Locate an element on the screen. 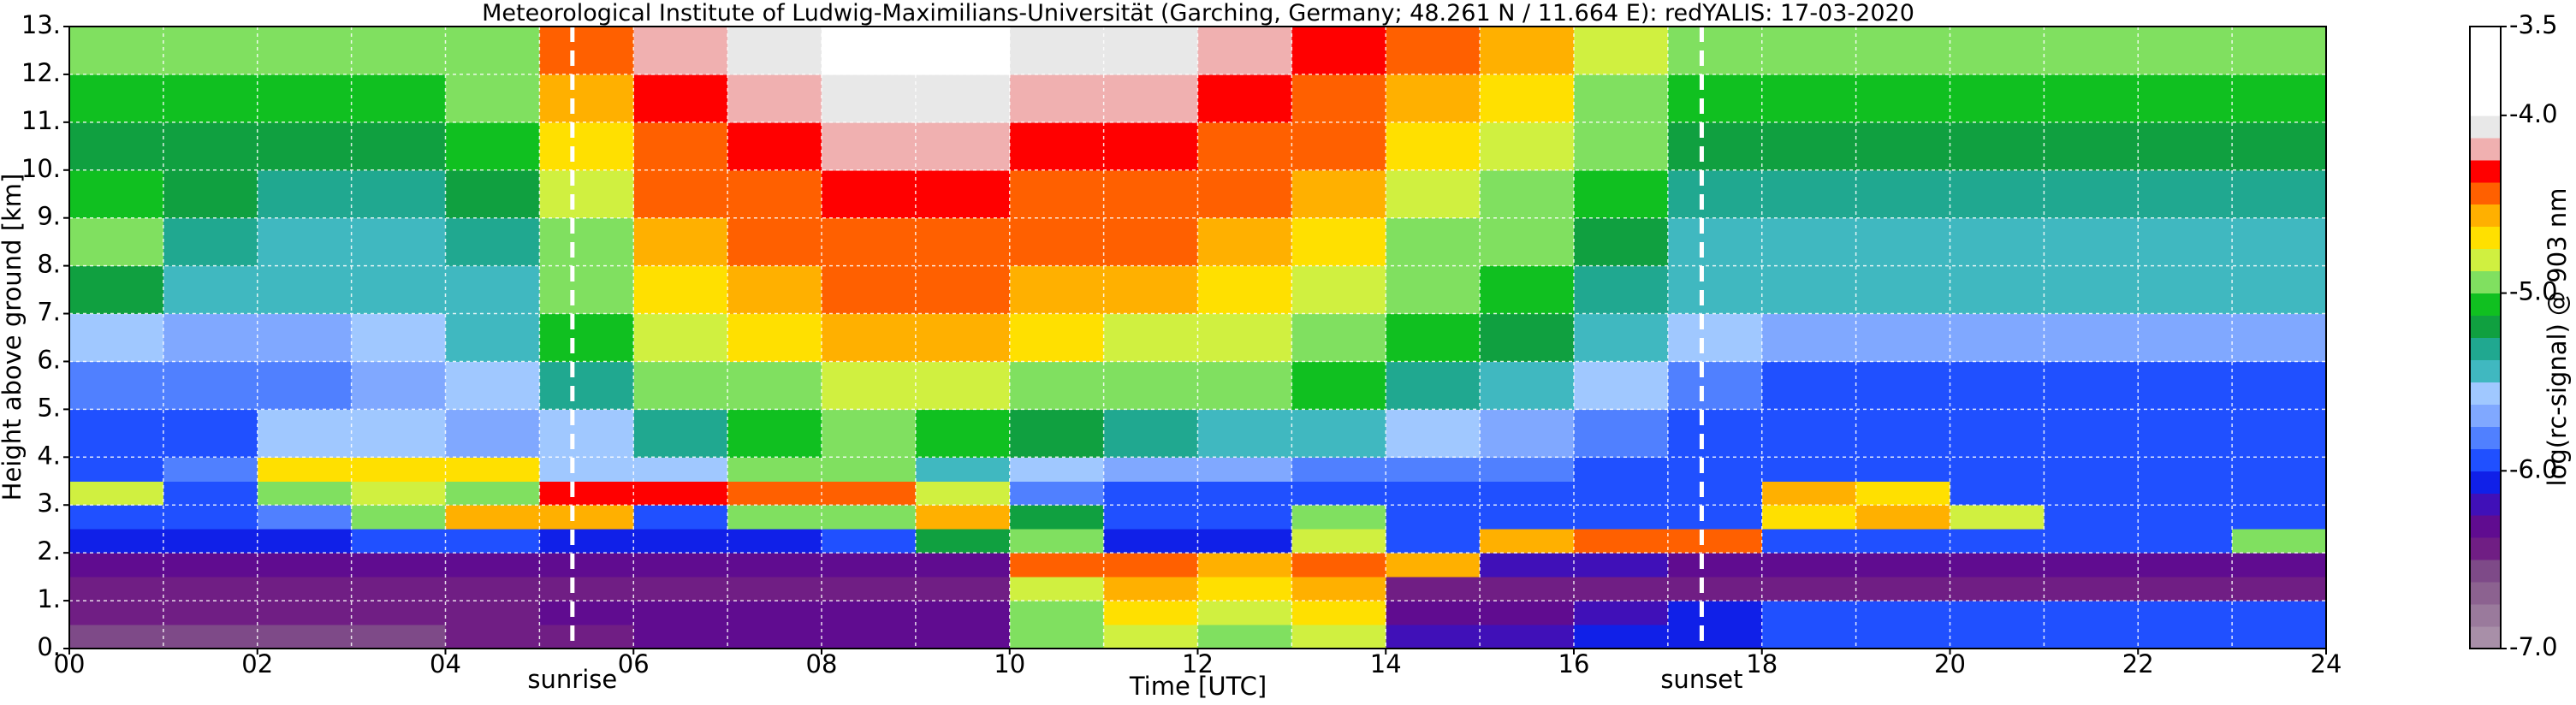  colorbar-label: log(rc-signal) @ 903 nm is located at coordinates (2557, 337).